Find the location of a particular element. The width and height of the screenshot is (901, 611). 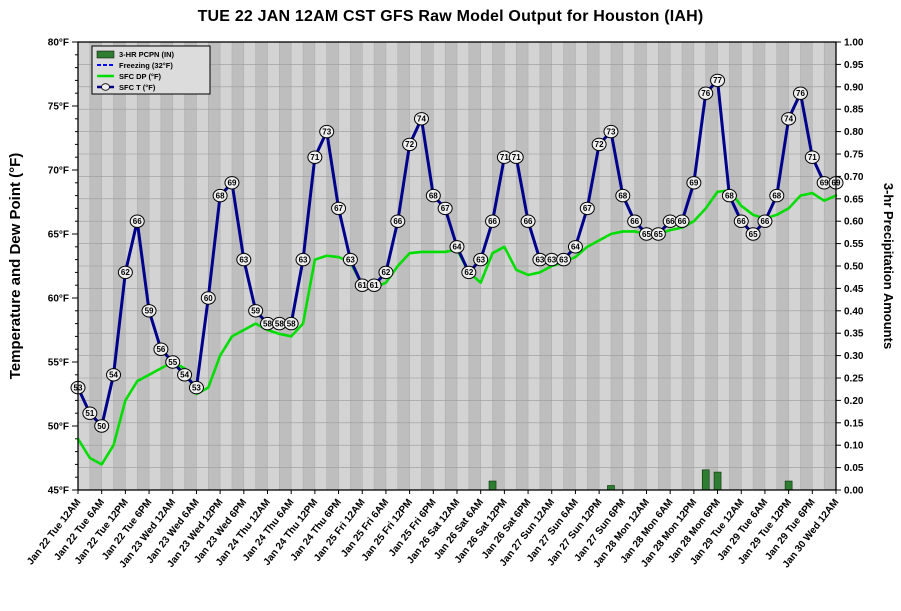

svg-text: 0.10 is located at coordinates (854, 446).